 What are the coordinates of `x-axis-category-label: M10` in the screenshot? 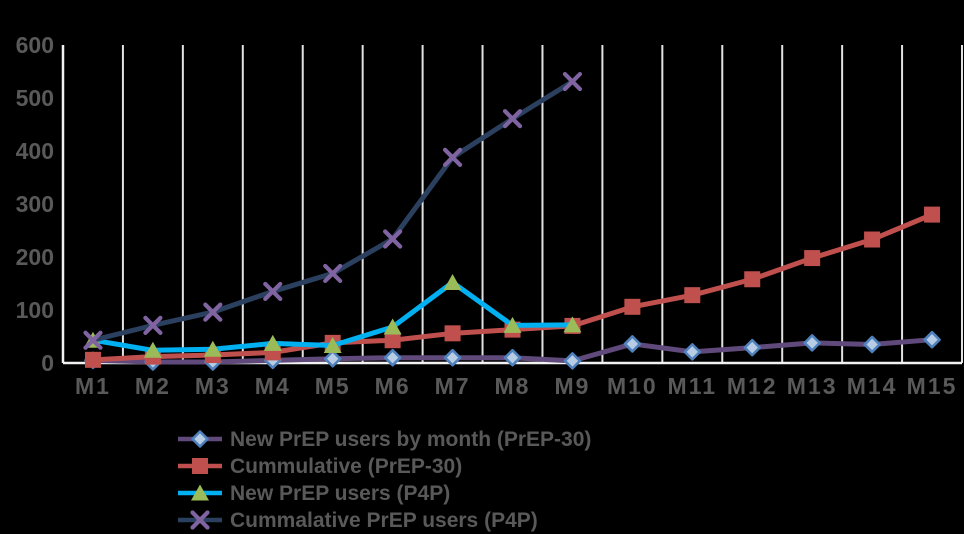 It's located at (632, 386).